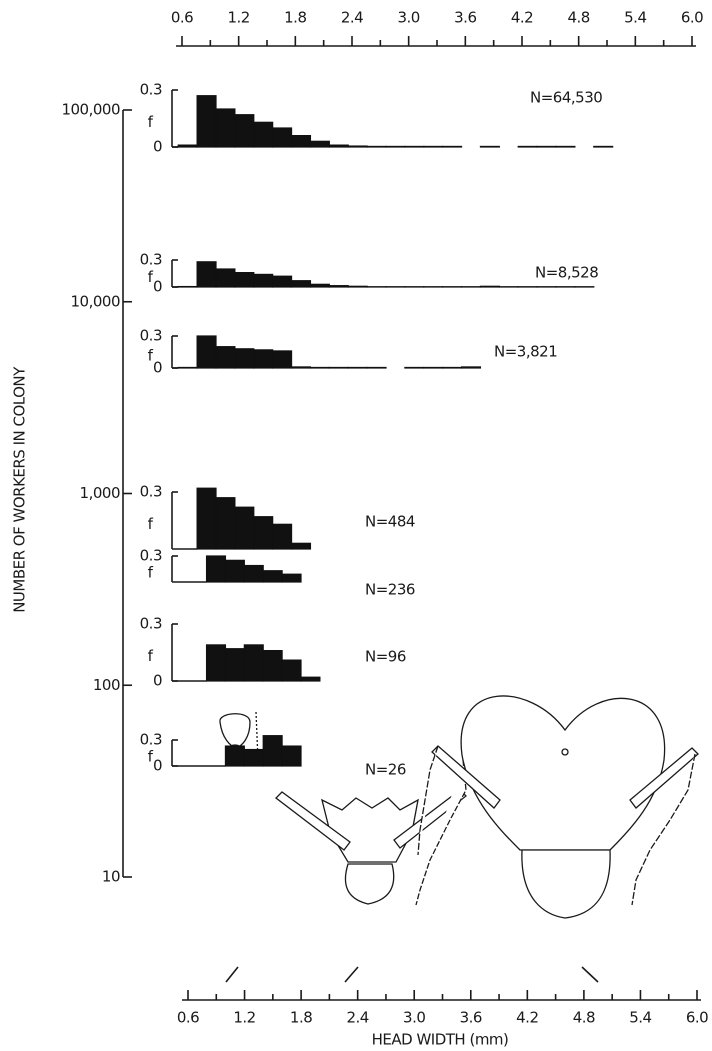 The width and height of the screenshot is (712, 1051). Describe the element at coordinates (385, 657) in the screenshot. I see `sample-size-label: N=96` at that location.